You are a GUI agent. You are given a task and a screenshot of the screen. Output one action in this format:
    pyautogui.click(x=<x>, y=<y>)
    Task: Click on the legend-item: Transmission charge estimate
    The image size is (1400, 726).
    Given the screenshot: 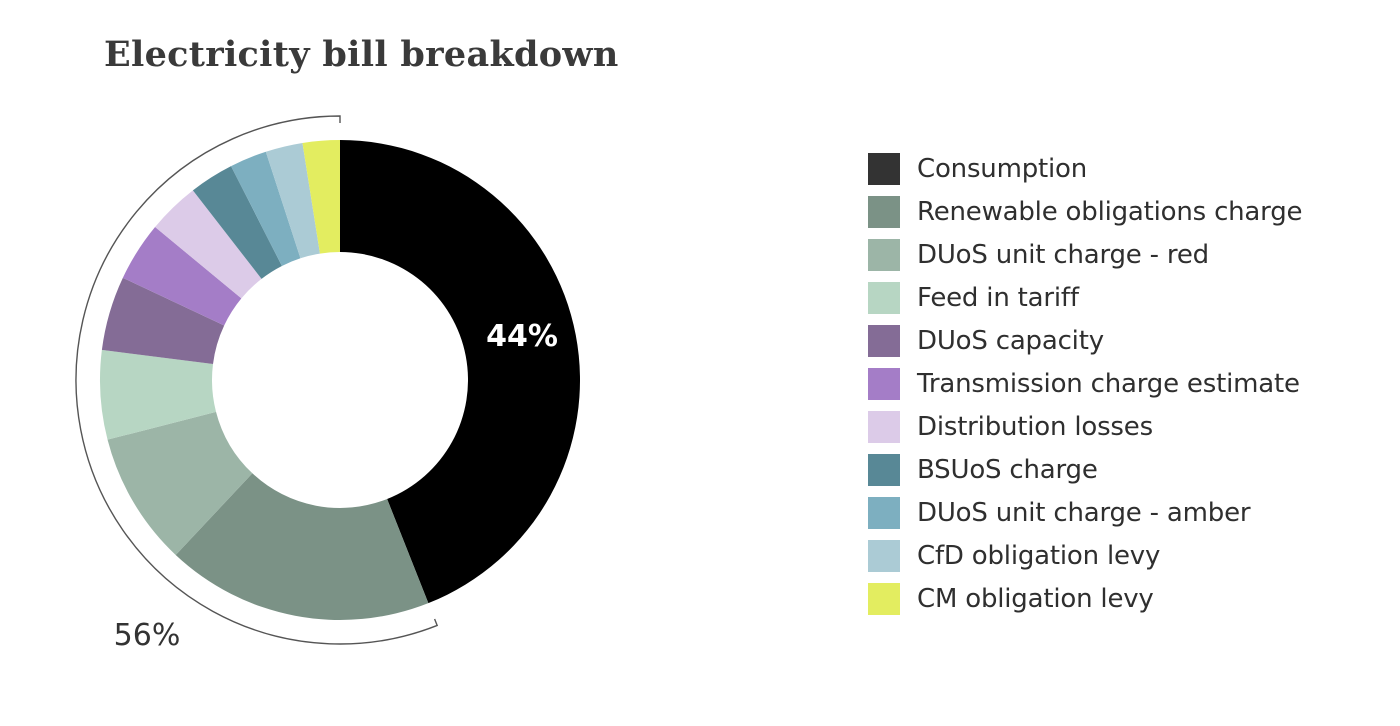 What is the action you would take?
    pyautogui.click(x=1085, y=383)
    